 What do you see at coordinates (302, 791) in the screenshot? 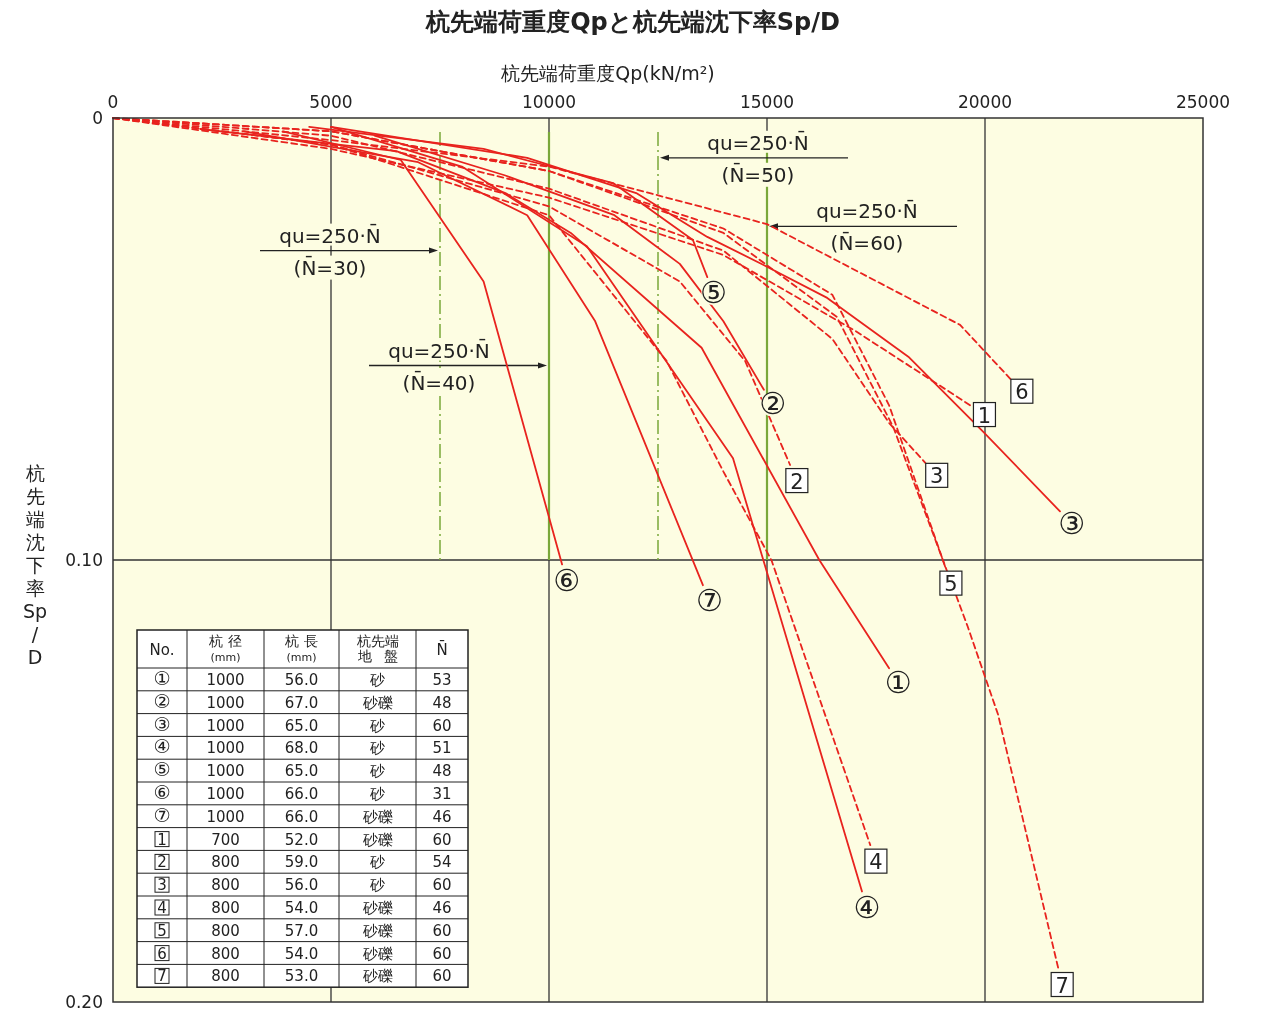
I see `text: ⑥ 1000 66.0 砂 31` at bounding box center [302, 791].